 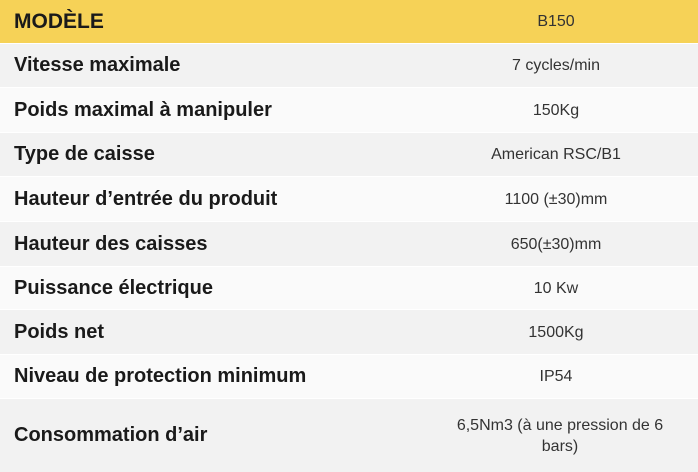 What do you see at coordinates (556, 332) in the screenshot?
I see `row-value: 1500Kg` at bounding box center [556, 332].